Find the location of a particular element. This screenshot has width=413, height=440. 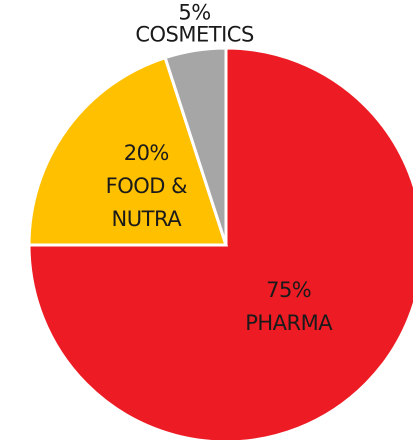

category-label-line: FOOD & is located at coordinates (146, 186).